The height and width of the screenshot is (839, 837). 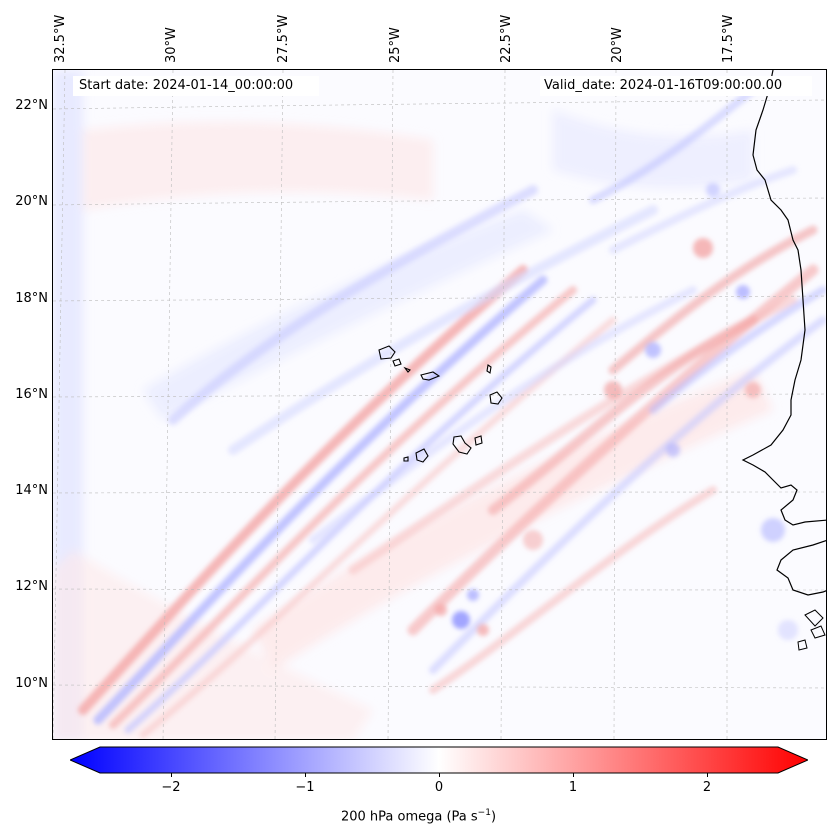 What do you see at coordinates (186, 85) in the screenshot?
I see `start-date-text: Start date: 2024-01-14_00:00:00` at bounding box center [186, 85].